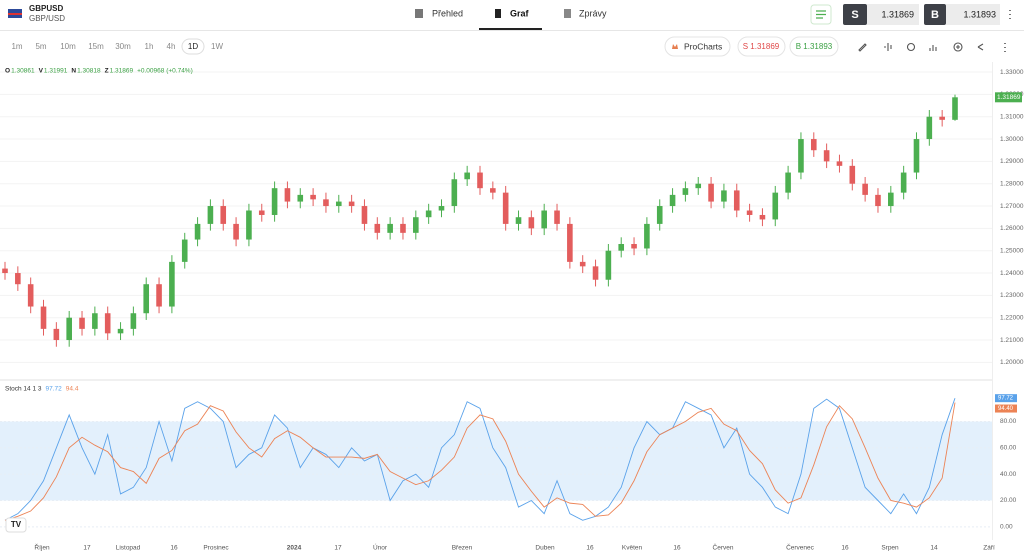 The height and width of the screenshot is (557, 1024). Describe the element at coordinates (68, 46) in the screenshot. I see `timeframe: 10m` at that location.